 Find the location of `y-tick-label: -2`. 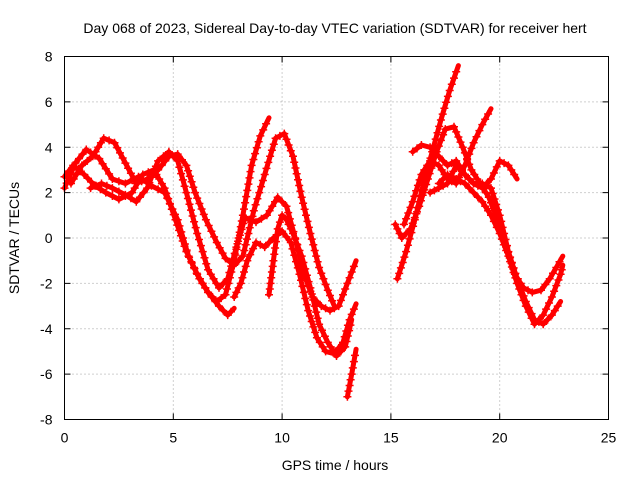

y-tick-label: -2 is located at coordinates (46, 283).